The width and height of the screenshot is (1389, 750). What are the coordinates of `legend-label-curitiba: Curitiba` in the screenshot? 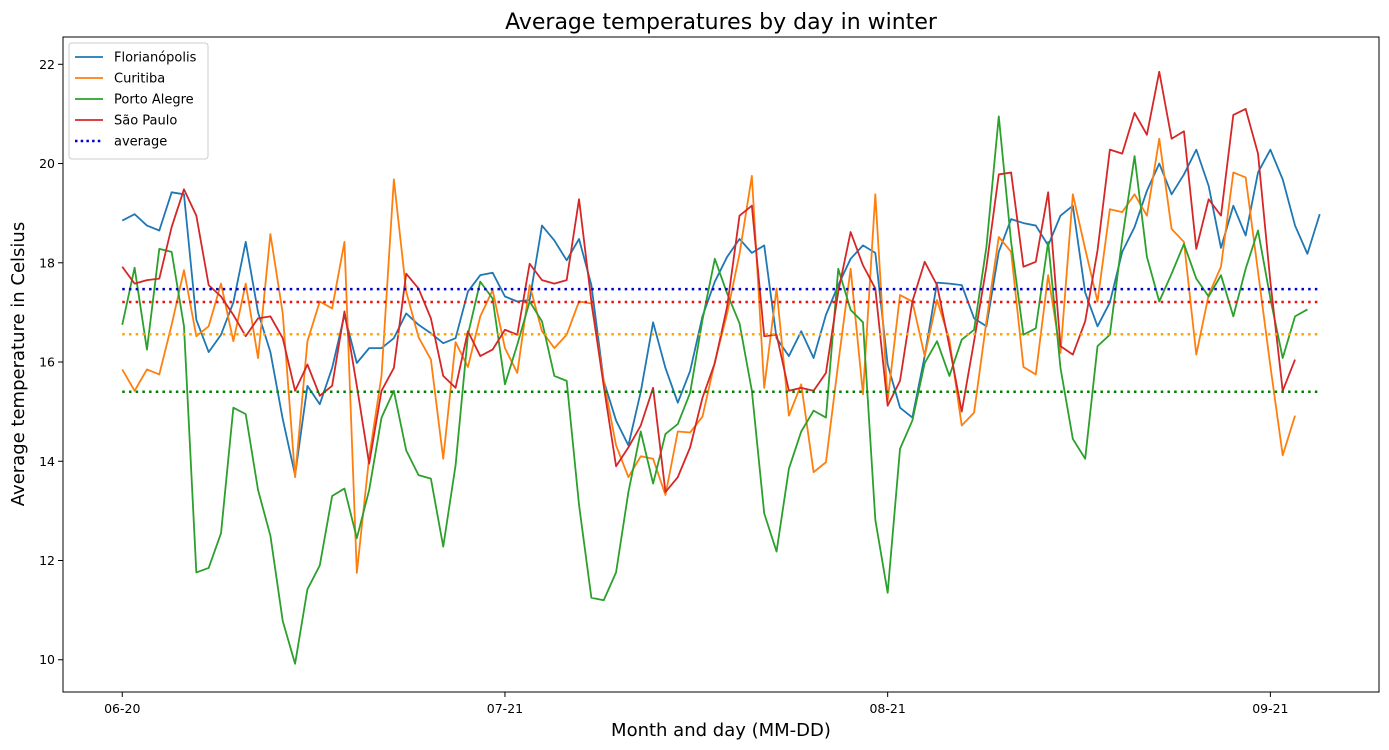 It's located at (139, 79).